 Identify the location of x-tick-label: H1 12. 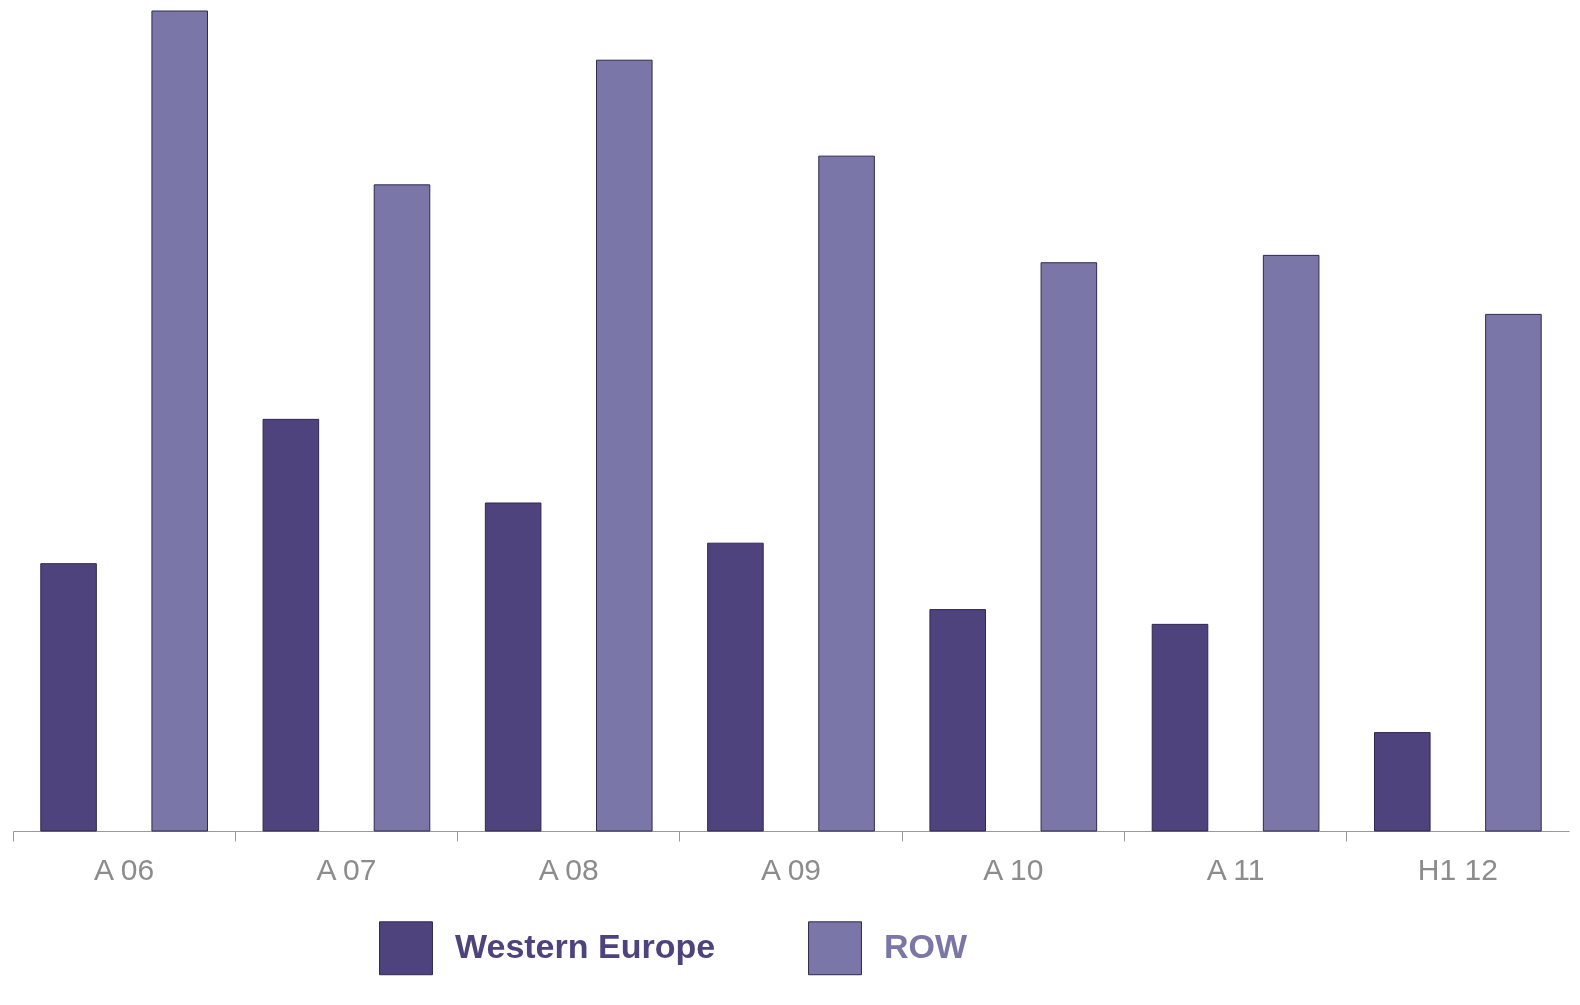
(1457, 869).